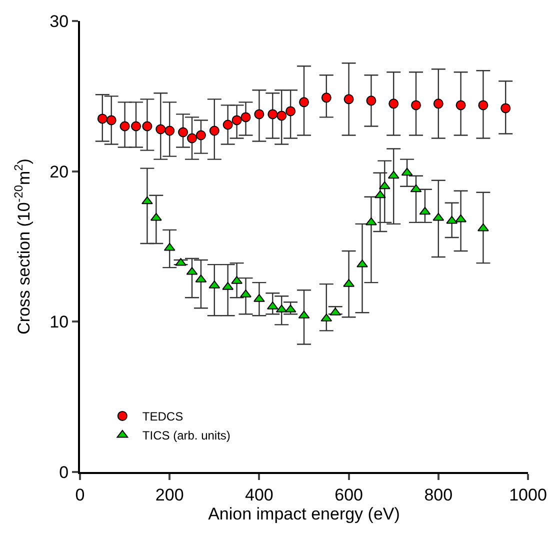 The width and height of the screenshot is (559, 542). What do you see at coordinates (59, 21) in the screenshot?
I see `y-tick-label: 30` at bounding box center [59, 21].